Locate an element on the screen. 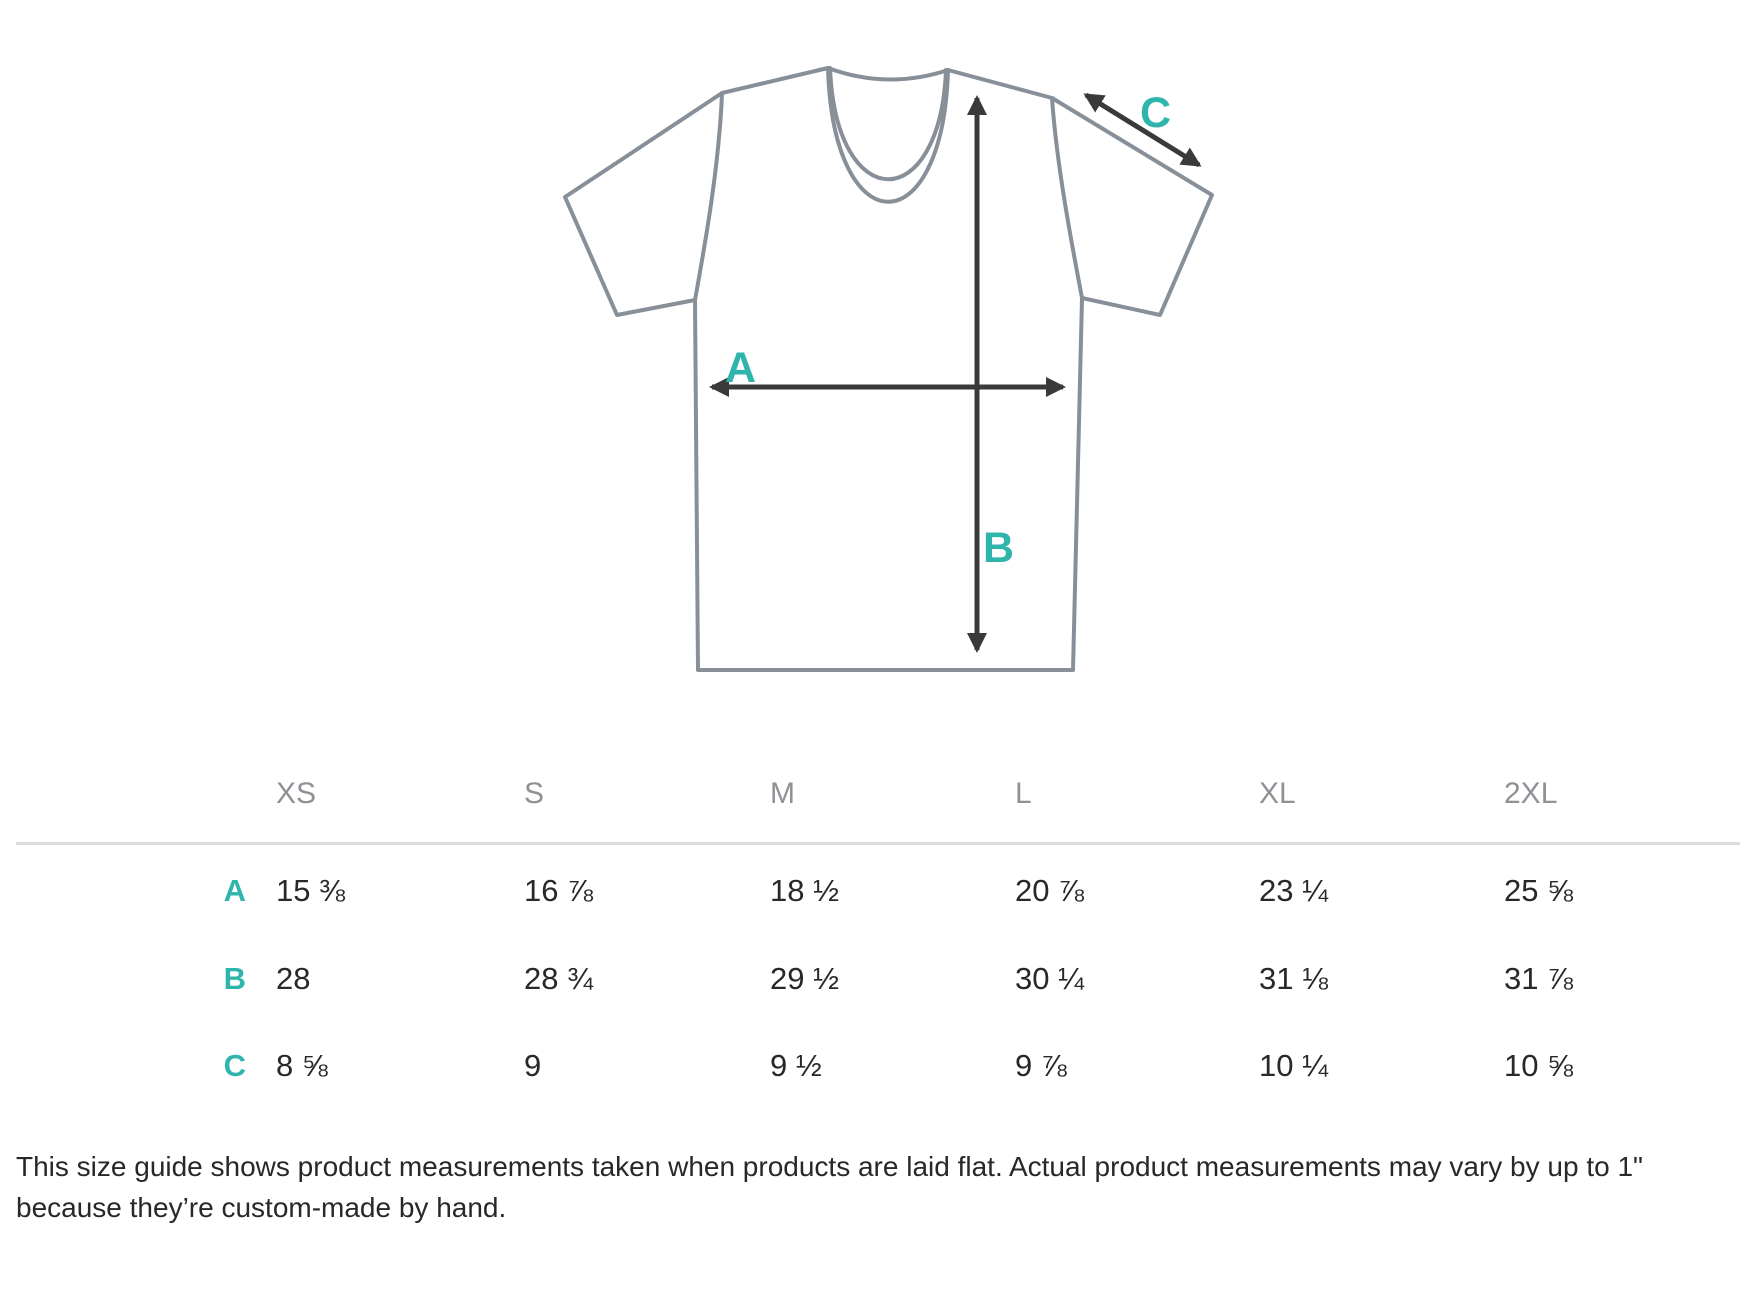 This screenshot has width=1756, height=1294. cell-a-s: 16 ⅞ is located at coordinates (558, 890).